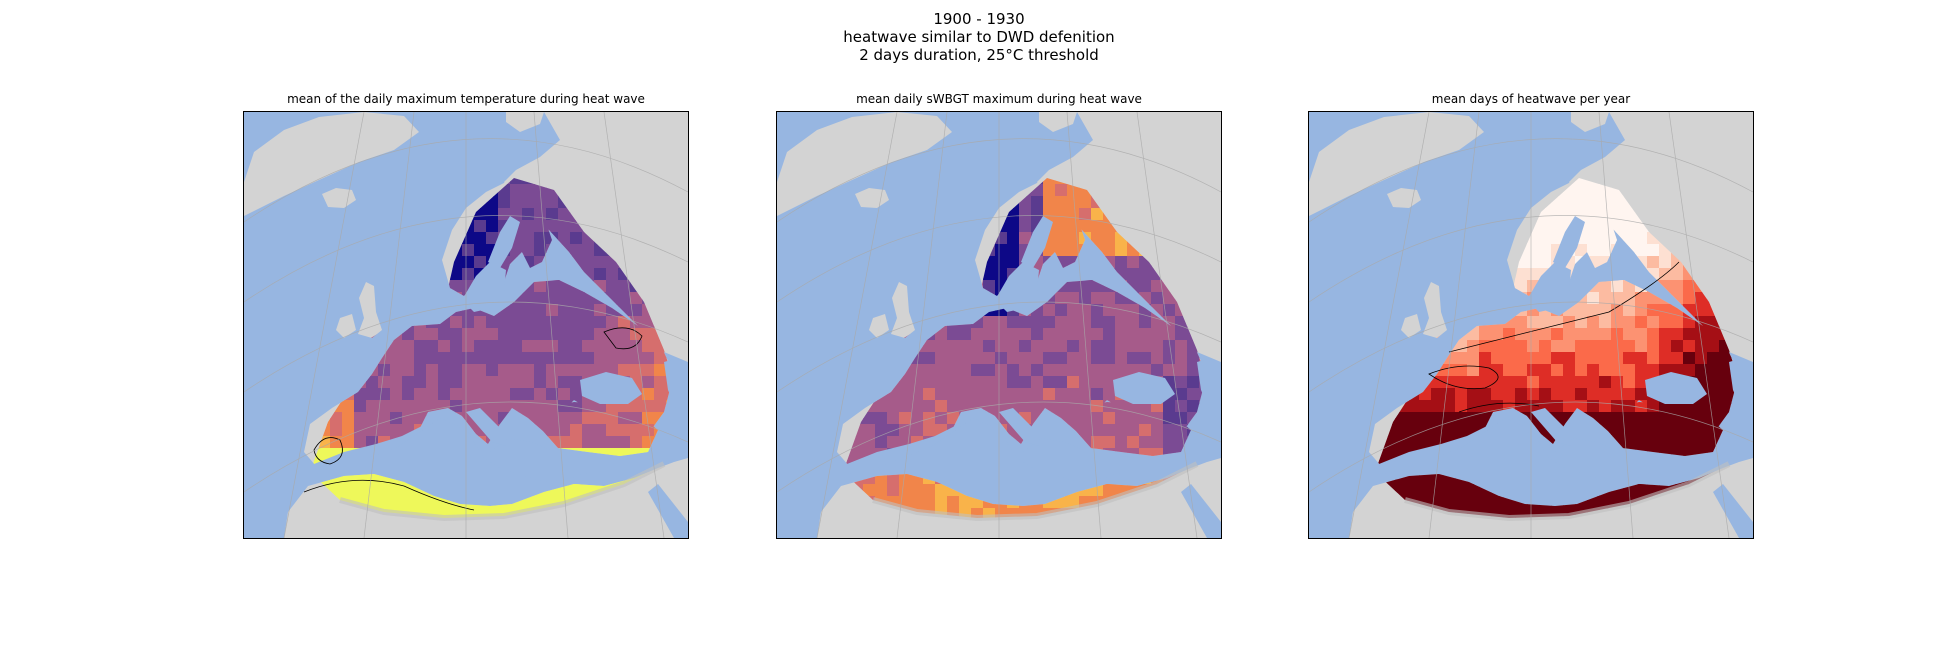 The width and height of the screenshot is (1944, 648). I want to click on land-greenland, so click(331, 164).